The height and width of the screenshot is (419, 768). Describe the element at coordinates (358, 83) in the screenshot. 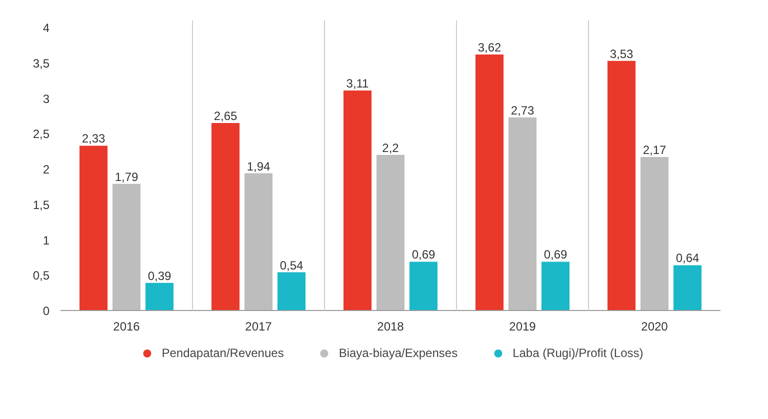

I see `data-label: 3,11` at that location.